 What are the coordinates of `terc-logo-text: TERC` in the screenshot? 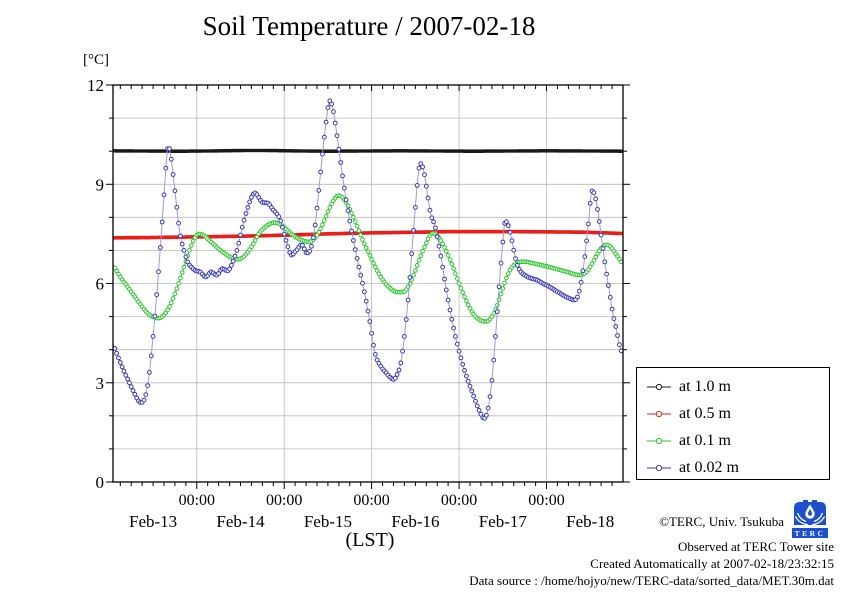 It's located at (810, 533).